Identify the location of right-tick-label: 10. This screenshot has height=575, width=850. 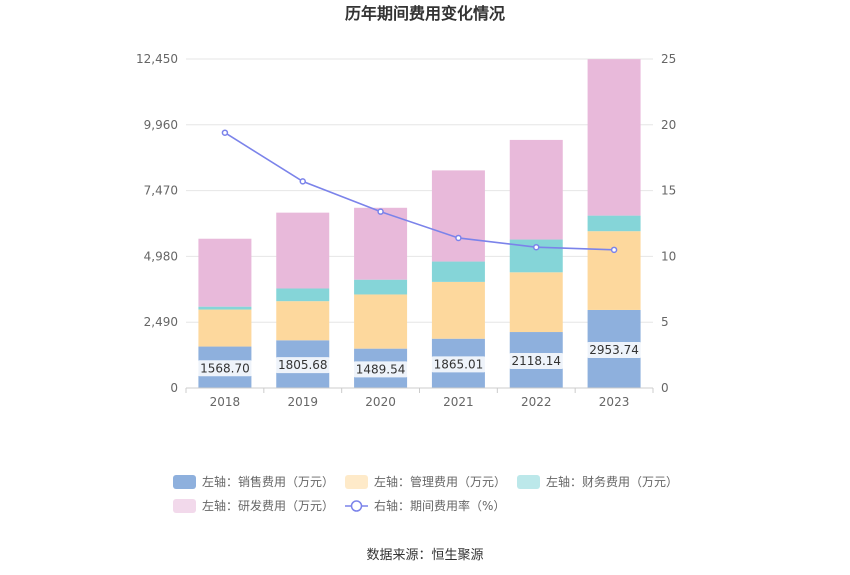
(668, 256).